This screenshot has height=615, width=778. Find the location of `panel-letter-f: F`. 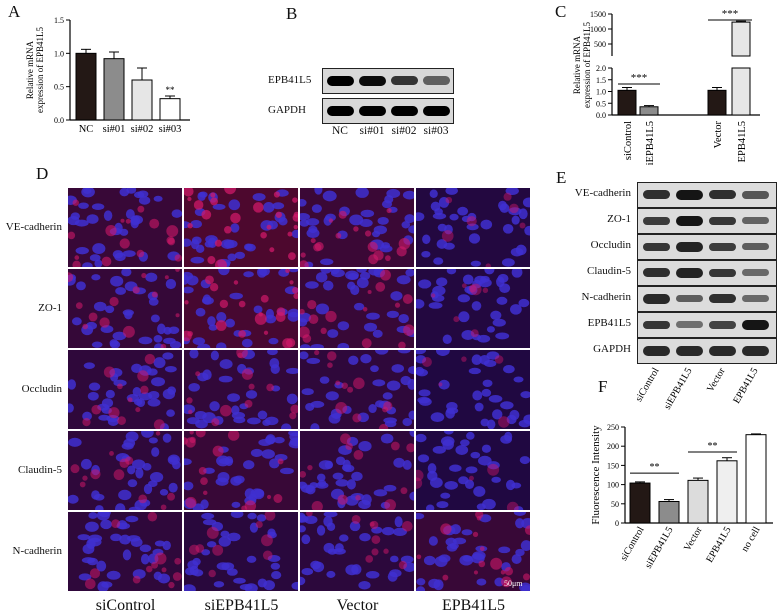

panel-letter-f: F is located at coordinates (603, 386).